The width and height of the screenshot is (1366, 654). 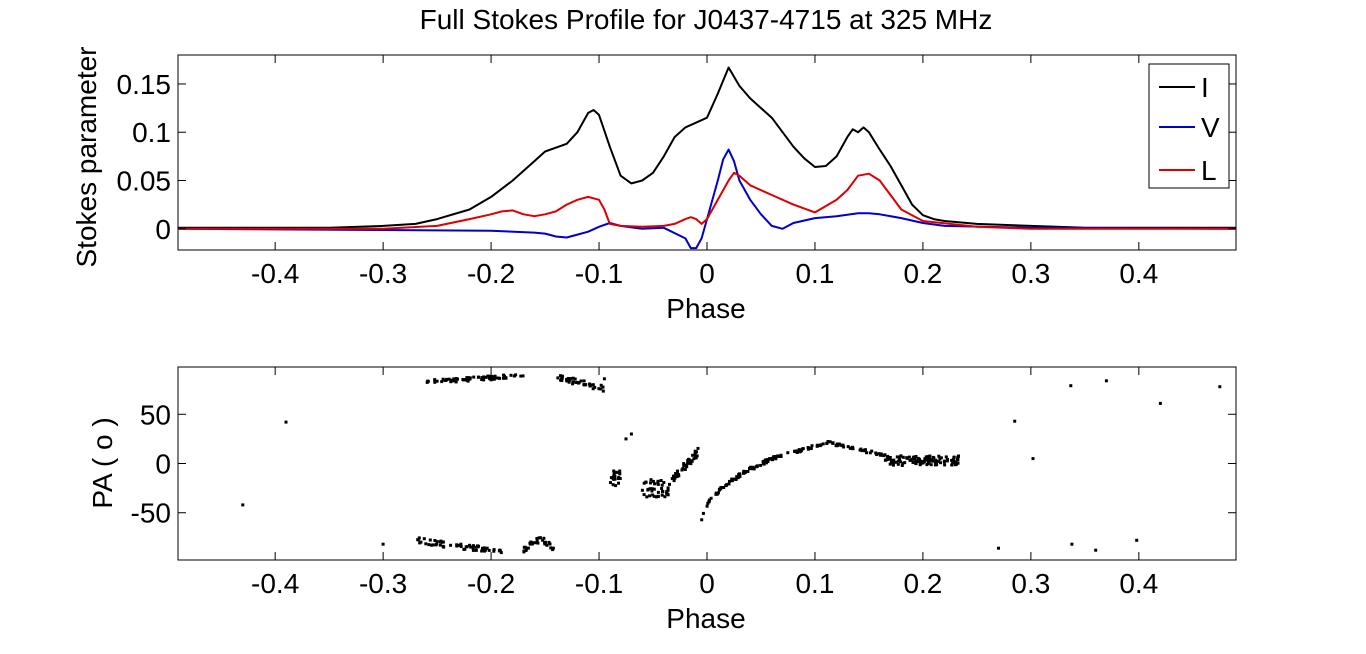 What do you see at coordinates (707, 273) in the screenshot?
I see `stokes-xtick-label: 0` at bounding box center [707, 273].